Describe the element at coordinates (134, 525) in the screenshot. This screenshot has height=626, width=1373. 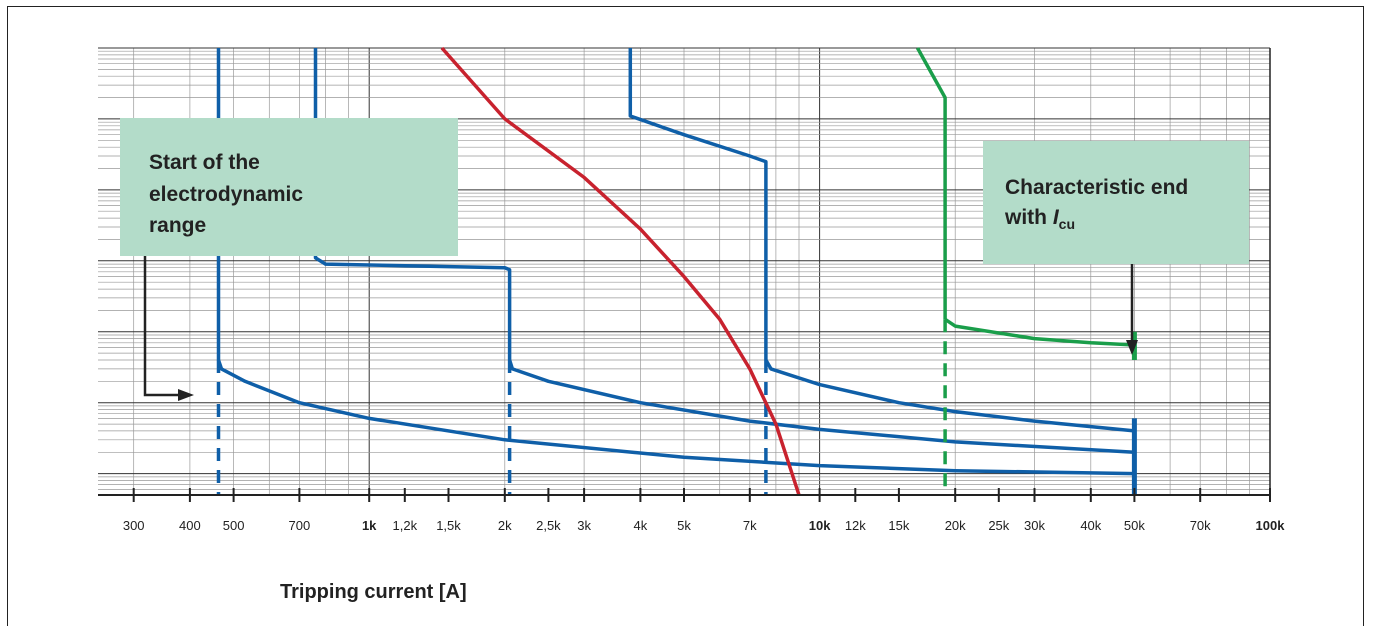
I see `x-tick-label: 300` at that location.